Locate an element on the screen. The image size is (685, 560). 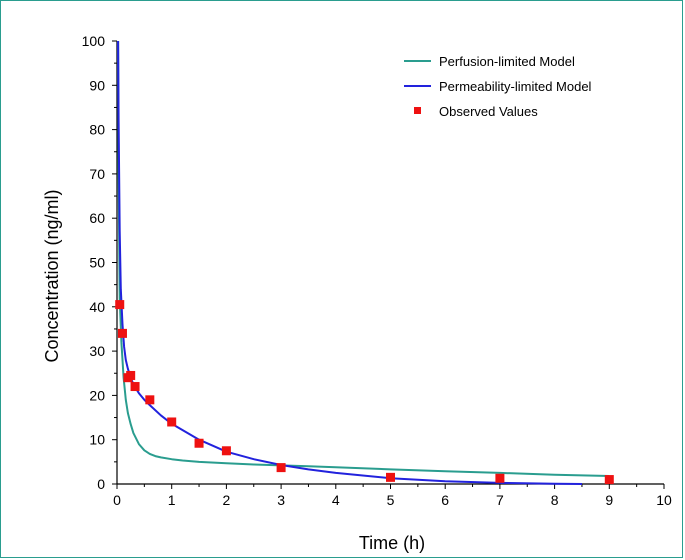
x-tick-label: 1 is located at coordinates (172, 500).